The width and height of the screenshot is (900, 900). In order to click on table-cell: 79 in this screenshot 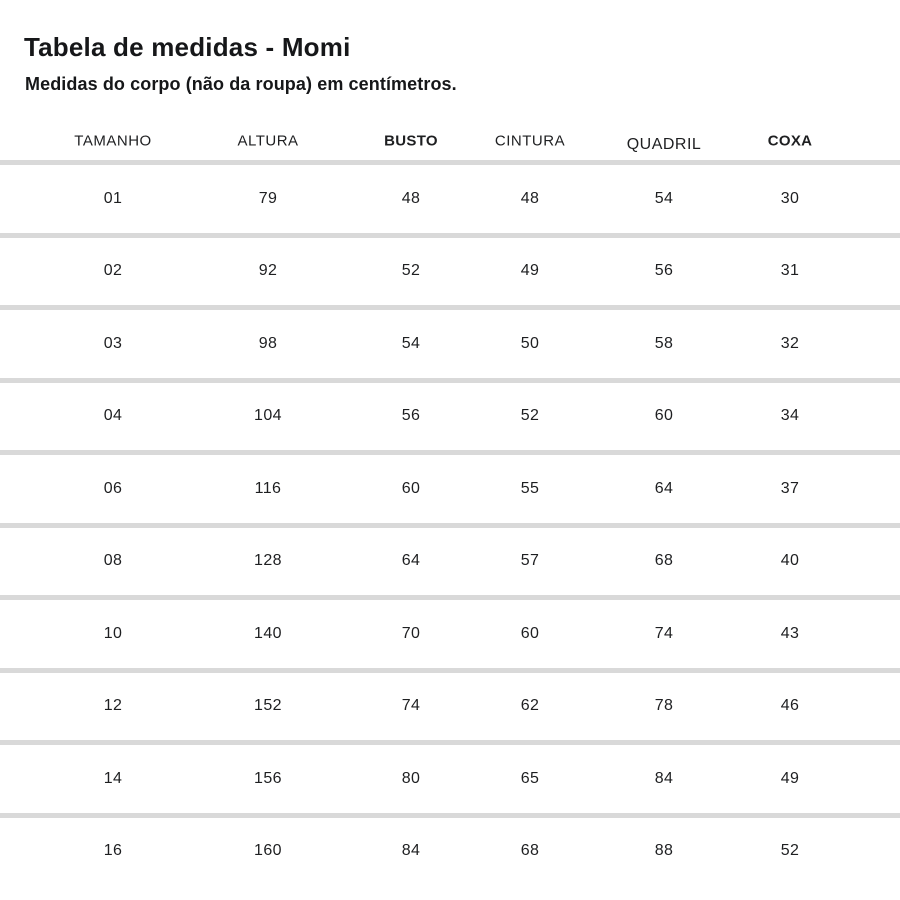, I will do `click(268, 198)`.